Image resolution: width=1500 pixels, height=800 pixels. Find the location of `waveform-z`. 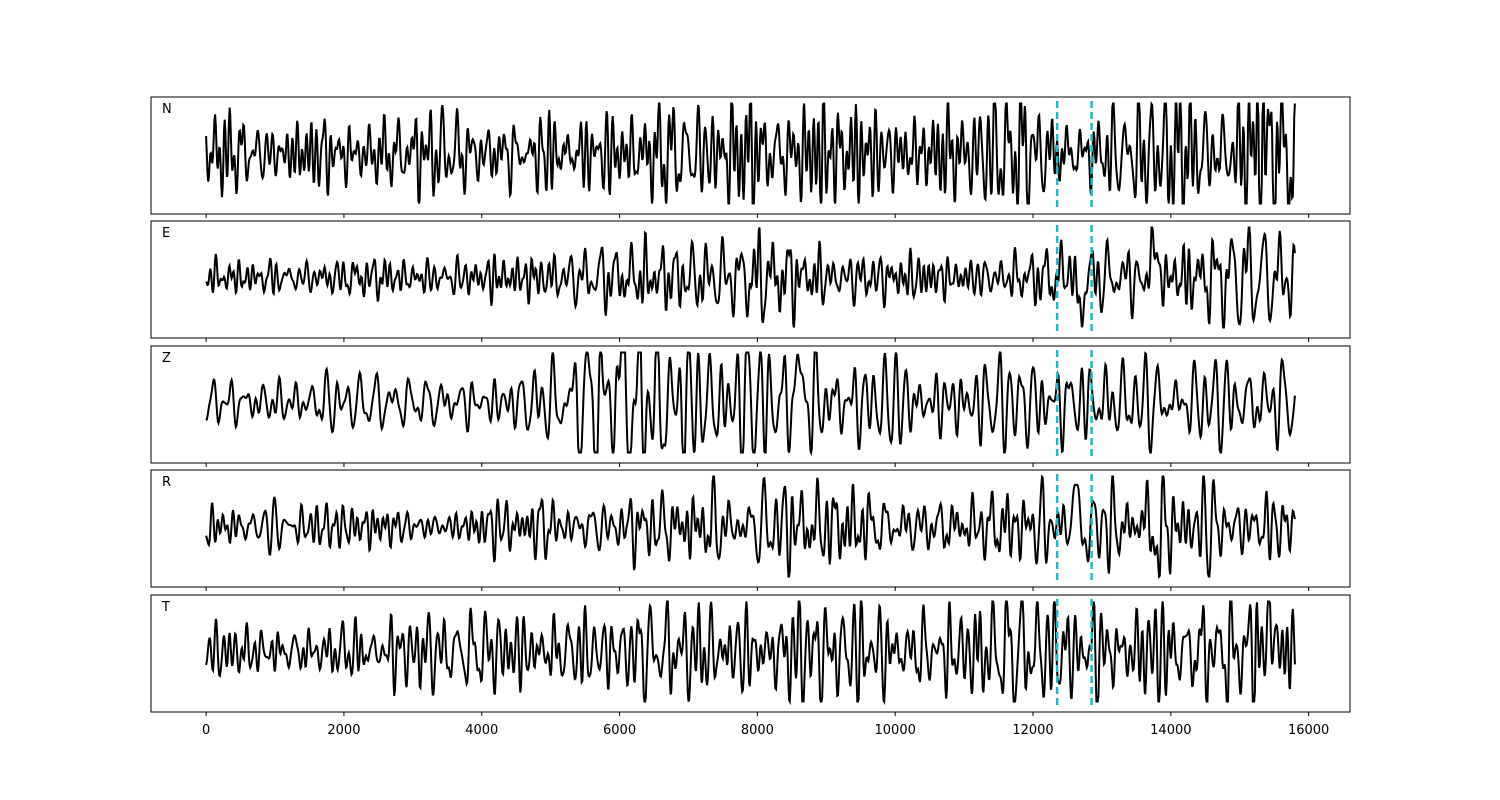

waveform-z is located at coordinates (750, 404).